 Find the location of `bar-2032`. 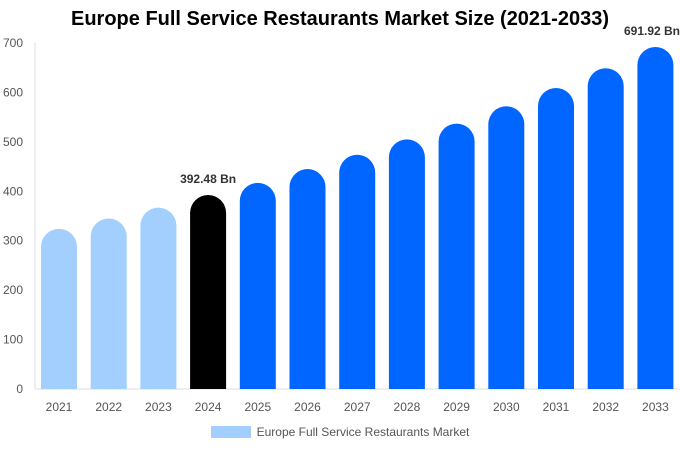

bar-2032 is located at coordinates (605, 229).